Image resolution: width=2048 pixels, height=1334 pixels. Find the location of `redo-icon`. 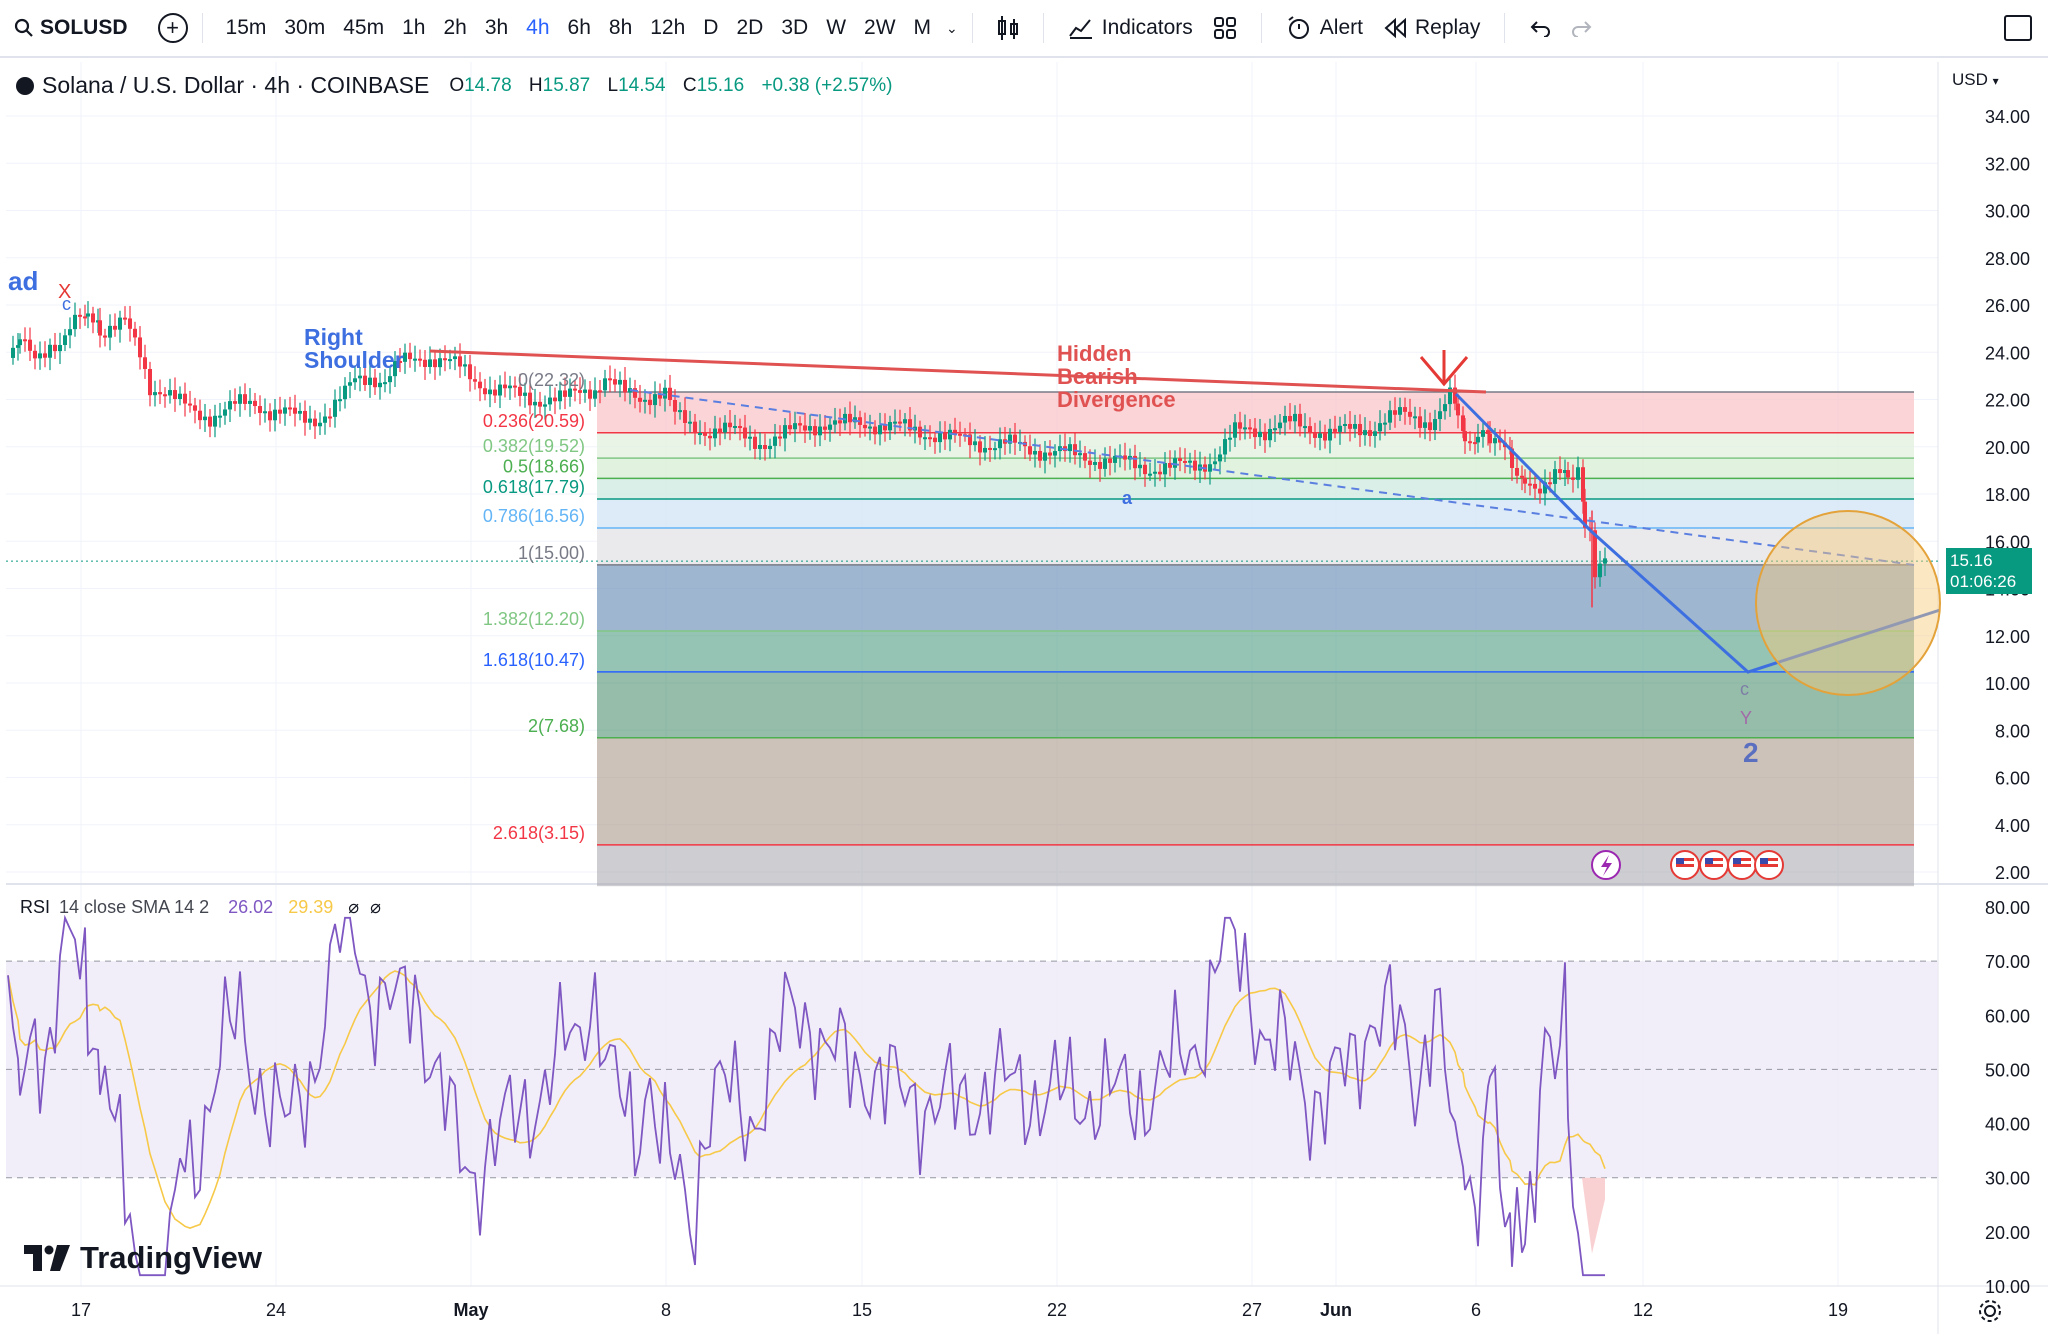

redo-icon is located at coordinates (1582, 29).